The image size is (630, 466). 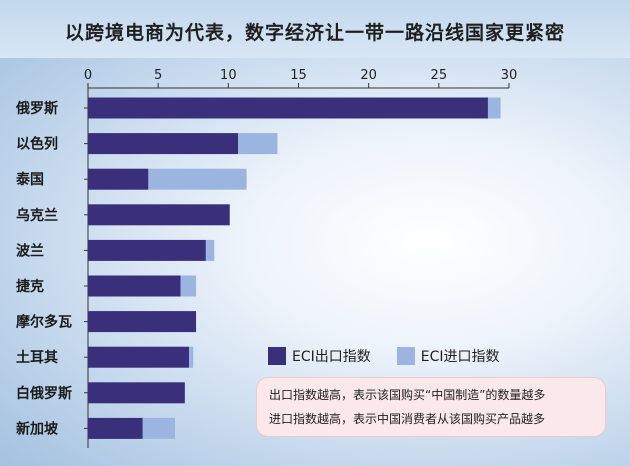 I want to click on note-line-export: 出口指数越高，表示该国购买“中国制造”的数量越多, so click(x=407, y=395).